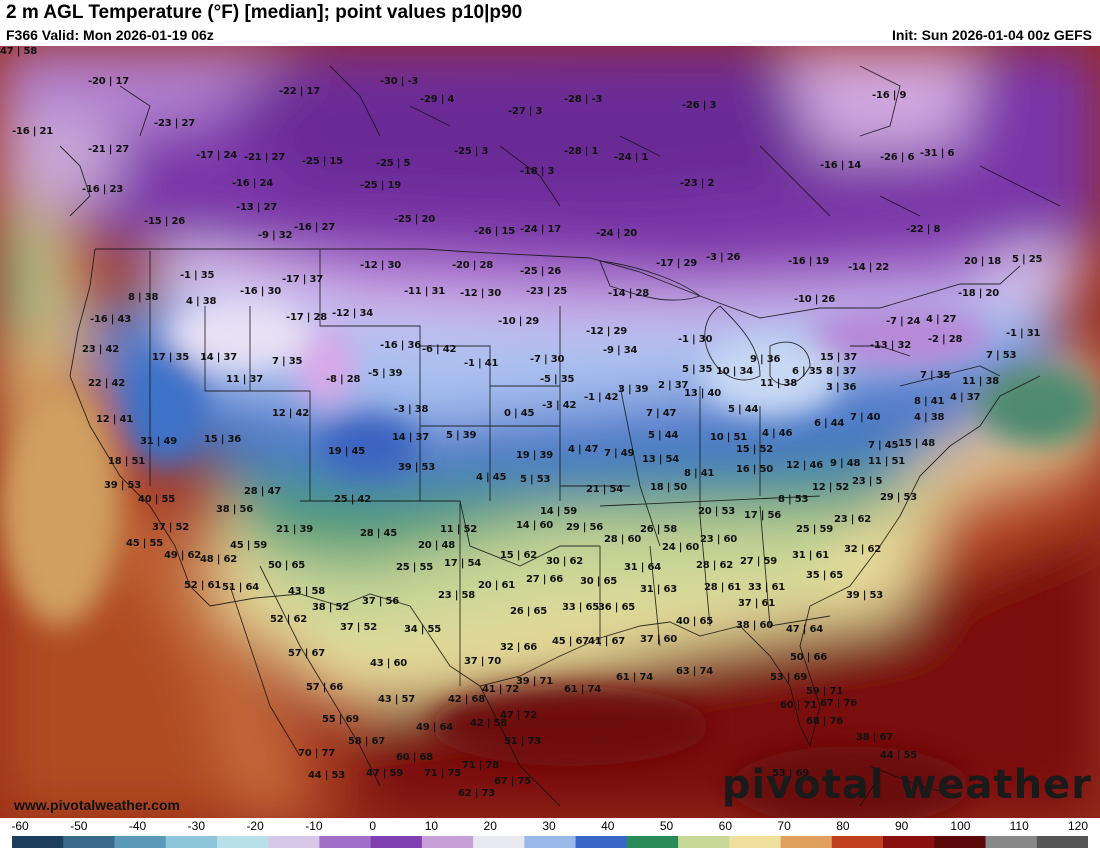  Describe the element at coordinates (616, 233) in the screenshot. I see `point-value-label: -24 | 20` at that location.